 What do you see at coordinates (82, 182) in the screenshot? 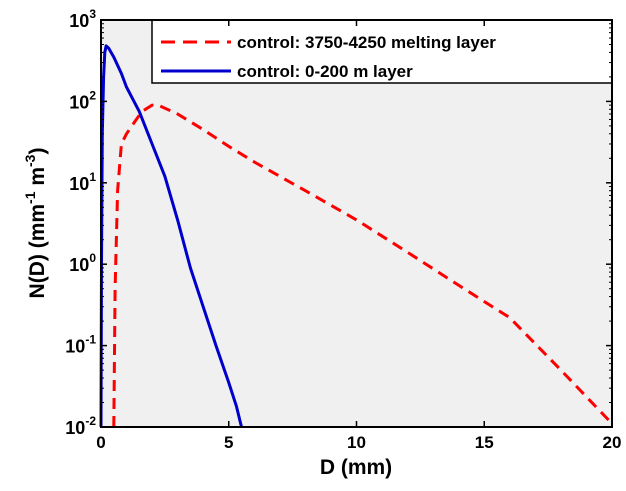
I see `y-tick-label: 10¹` at bounding box center [82, 182].